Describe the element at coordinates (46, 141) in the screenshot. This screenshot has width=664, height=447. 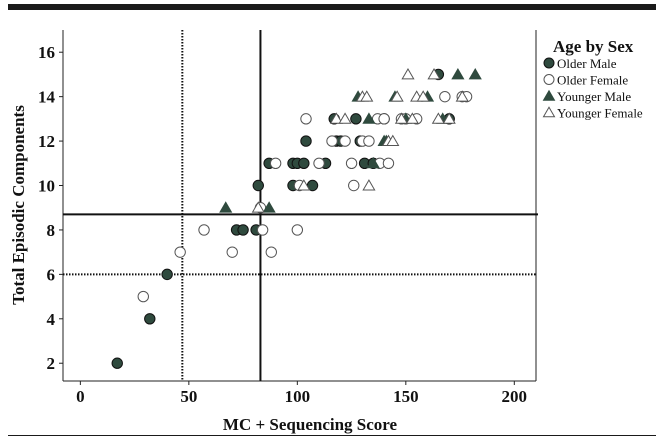
I see `y-tick-label: 12` at that location.